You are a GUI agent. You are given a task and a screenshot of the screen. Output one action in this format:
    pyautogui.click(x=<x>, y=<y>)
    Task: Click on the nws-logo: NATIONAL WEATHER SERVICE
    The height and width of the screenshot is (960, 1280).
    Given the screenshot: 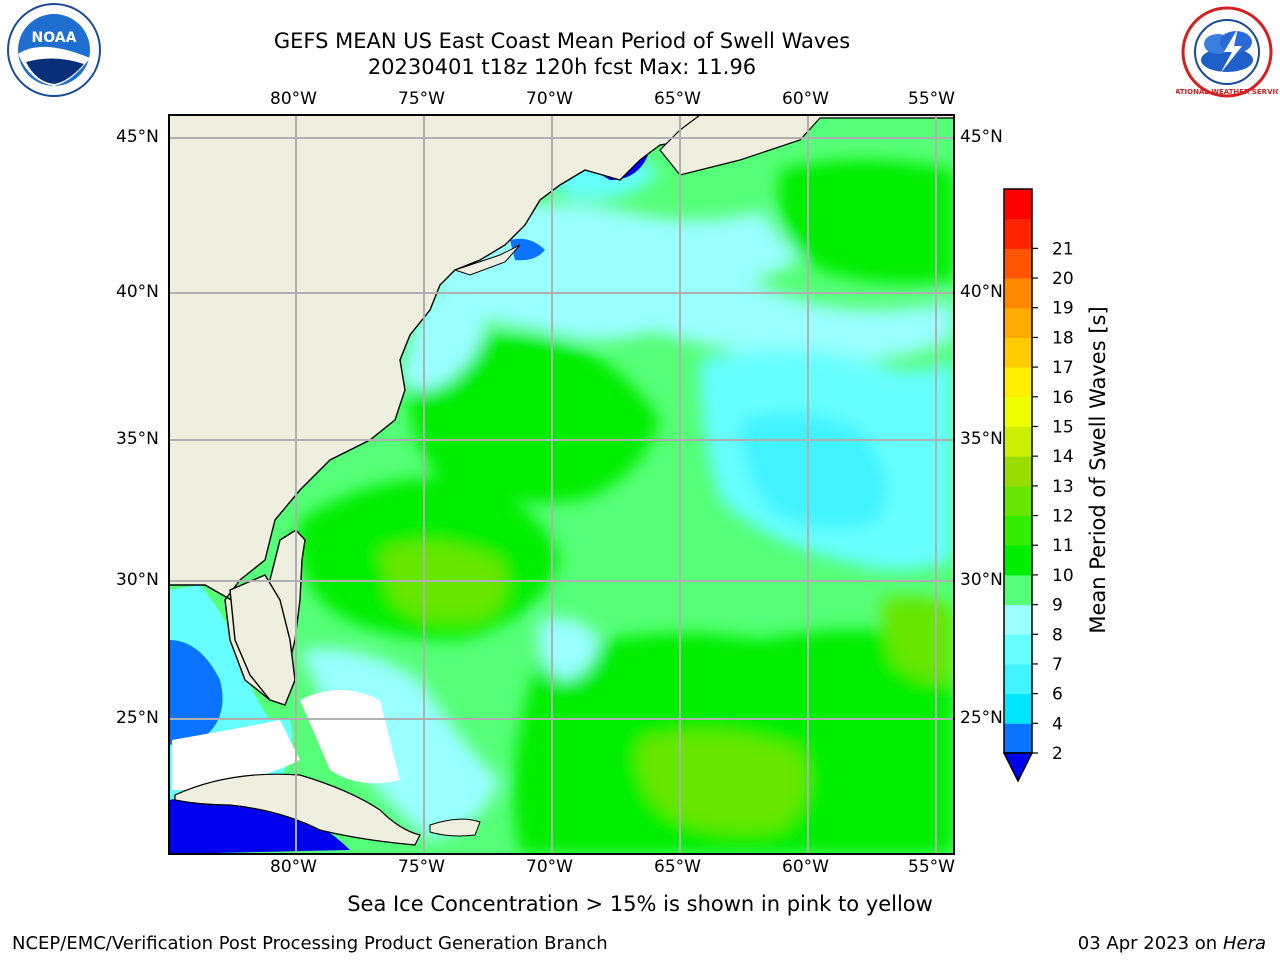 What is the action you would take?
    pyautogui.click(x=1224, y=52)
    